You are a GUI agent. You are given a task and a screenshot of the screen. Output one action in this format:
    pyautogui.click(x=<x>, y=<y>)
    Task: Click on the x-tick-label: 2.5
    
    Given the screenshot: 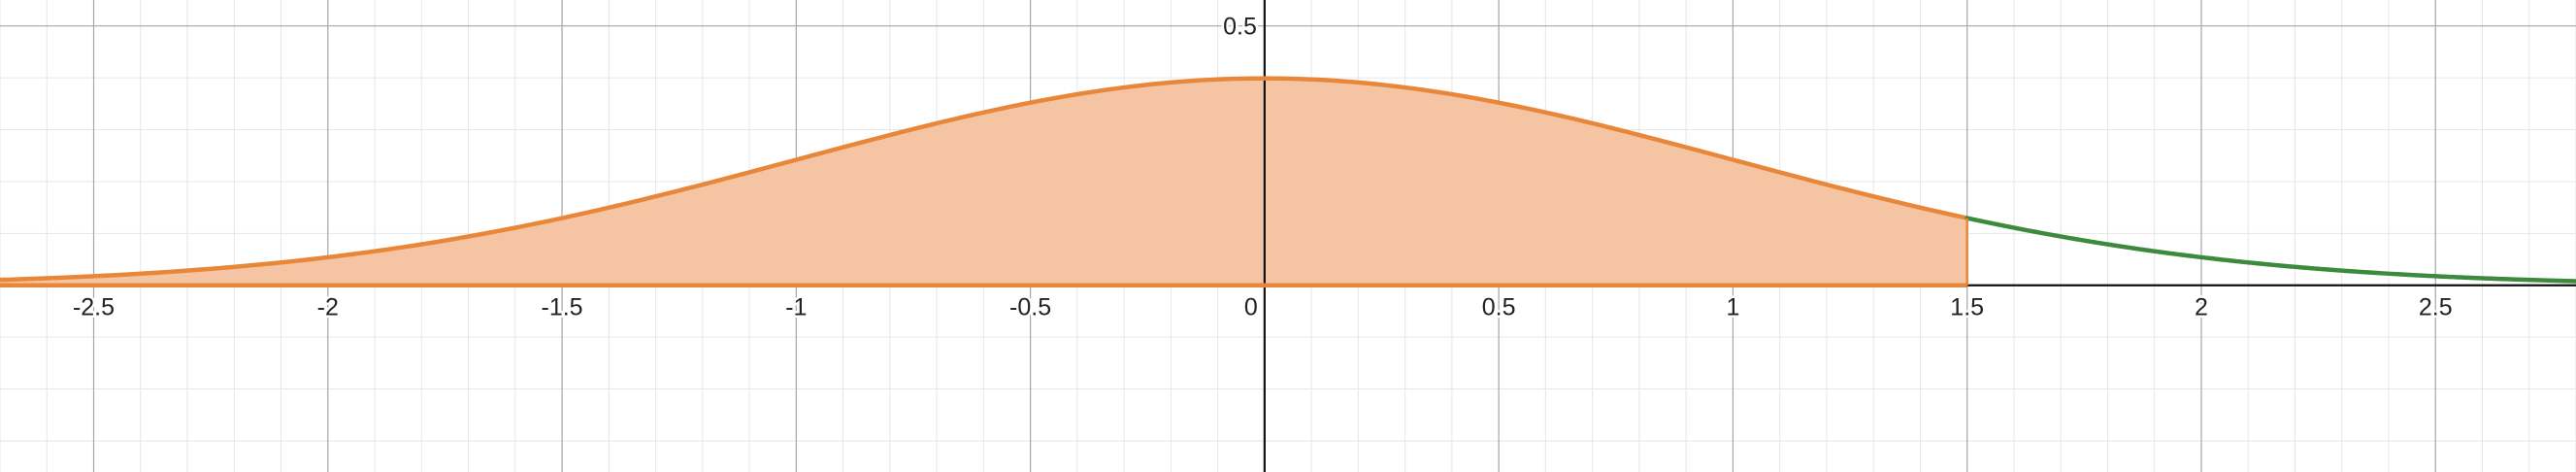 What is the action you would take?
    pyautogui.click(x=2436, y=307)
    